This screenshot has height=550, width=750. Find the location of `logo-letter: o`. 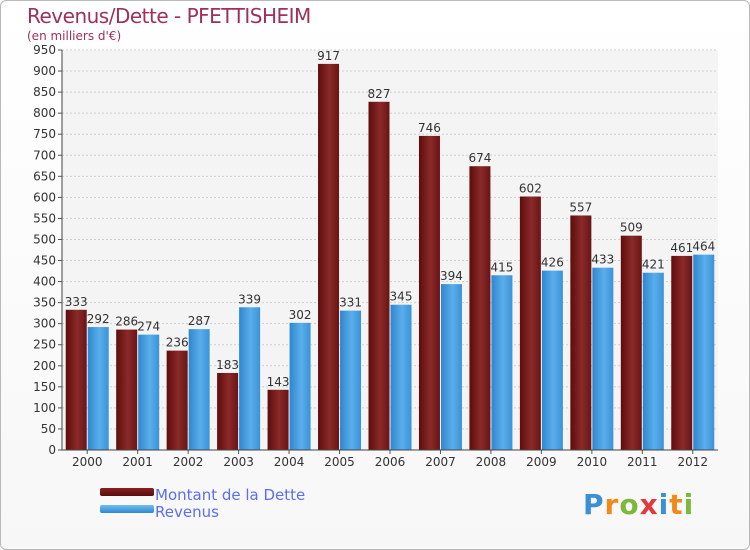

logo-letter: o is located at coordinates (629, 504).